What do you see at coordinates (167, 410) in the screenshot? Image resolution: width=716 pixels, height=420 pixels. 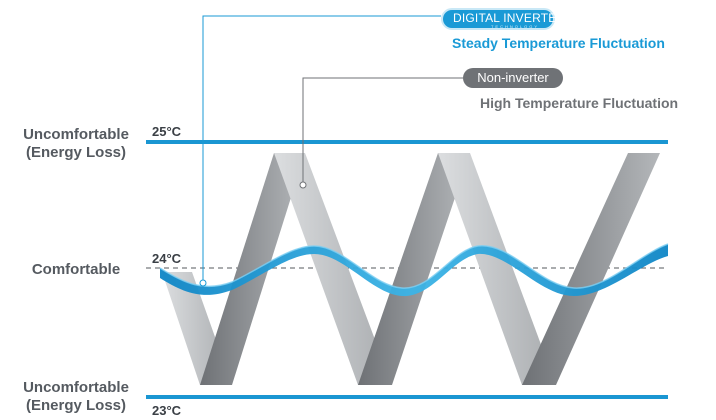 I see `temp-low-label: 23°C` at bounding box center [167, 410].